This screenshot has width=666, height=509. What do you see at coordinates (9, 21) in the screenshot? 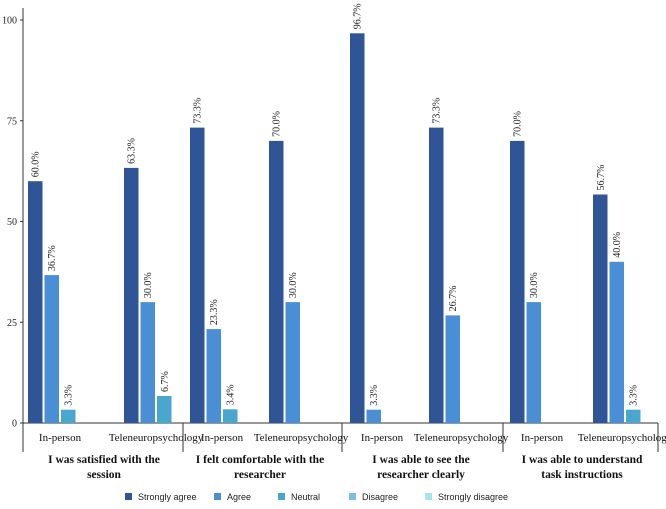
I see `y-tick-label: 100` at bounding box center [9, 21].